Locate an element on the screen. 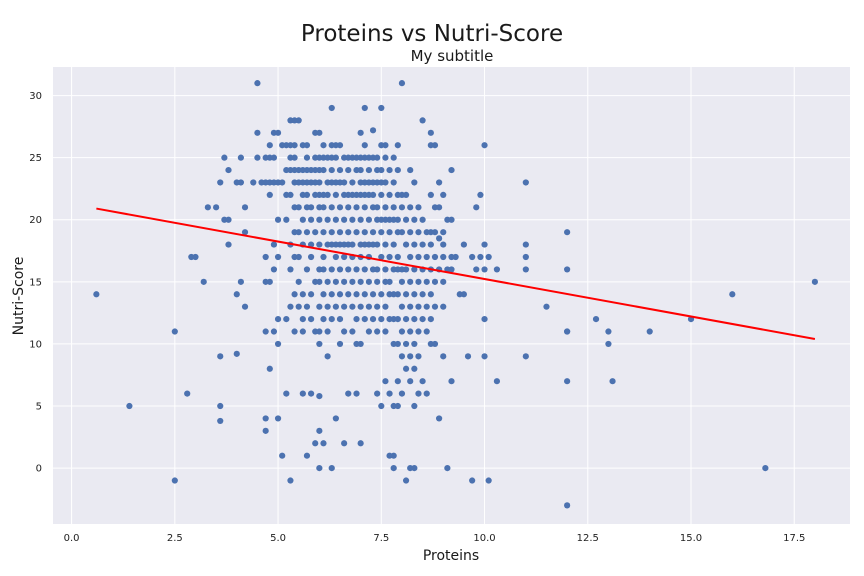 This screenshot has height=576, width=864. y-tick-label: 5 is located at coordinates (39, 407).